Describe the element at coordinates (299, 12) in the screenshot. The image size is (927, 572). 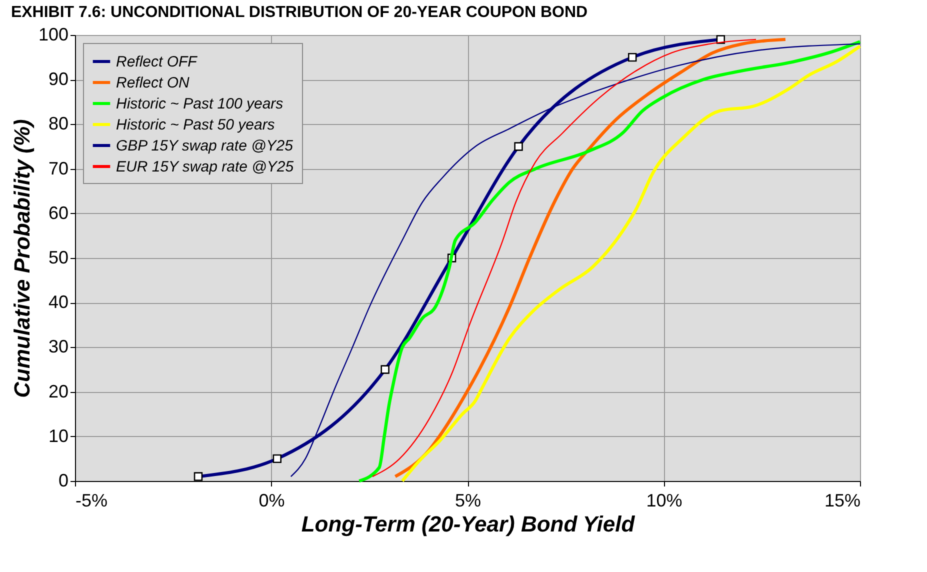
I see `chart-title: EXHIBIT 7.6: UNCONDITIONAL DISTRIBUTION OF 20-YEAR COUPON BOND` at that location.